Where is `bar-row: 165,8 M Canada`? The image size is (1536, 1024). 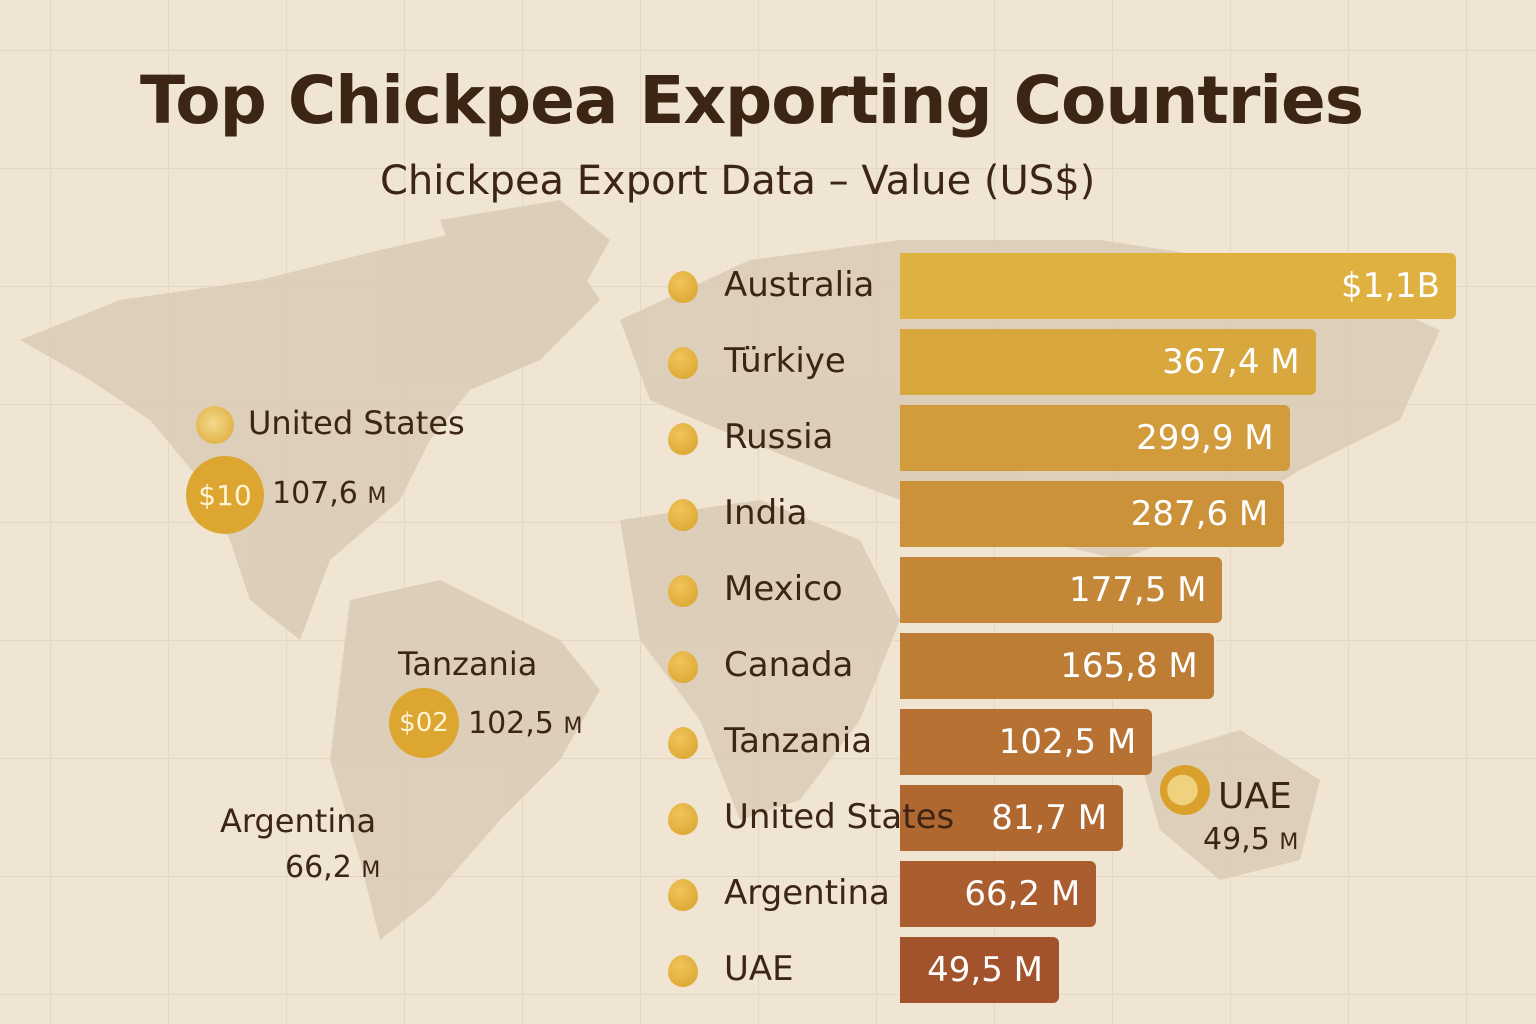 bar-row: 165,8 M Canada is located at coordinates (1074, 666).